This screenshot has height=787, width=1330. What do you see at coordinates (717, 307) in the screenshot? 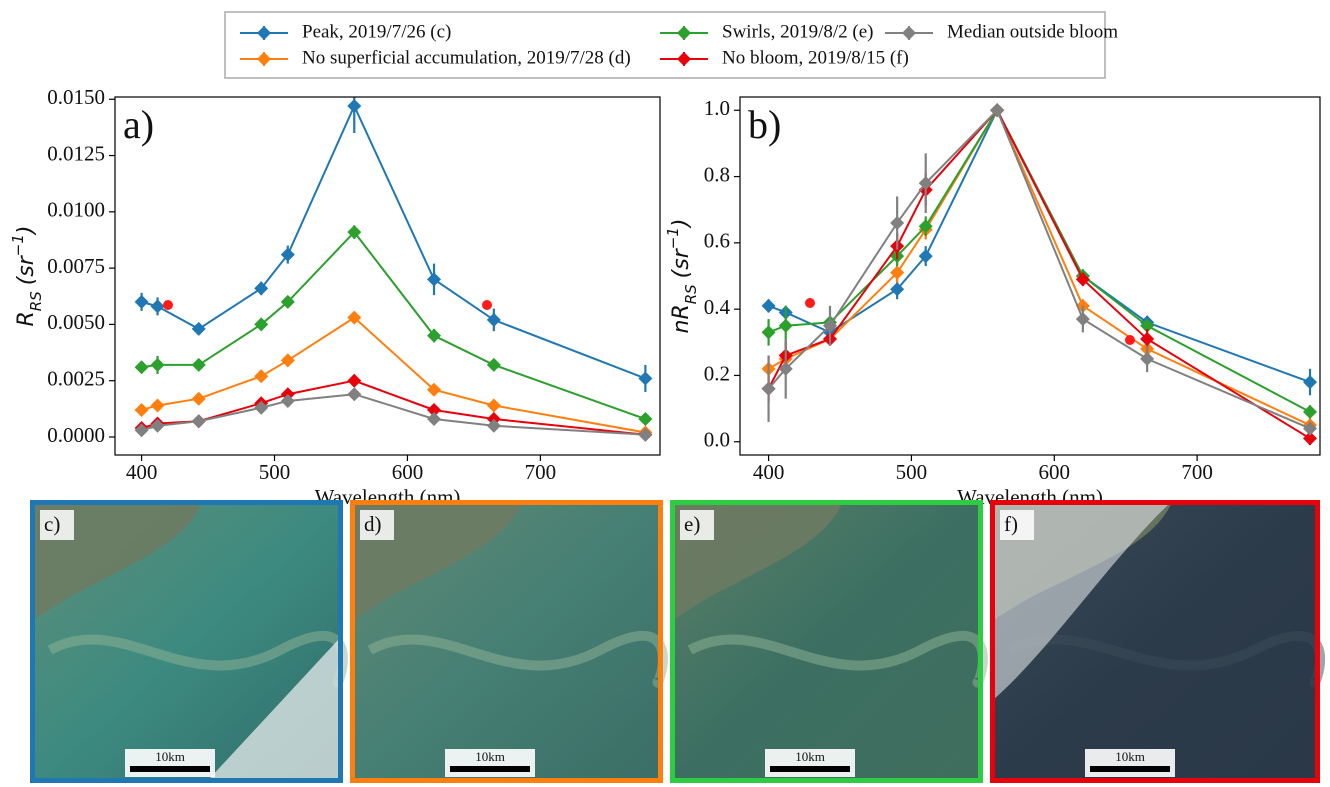
I see `y-tick-label: 0.4` at bounding box center [717, 307].